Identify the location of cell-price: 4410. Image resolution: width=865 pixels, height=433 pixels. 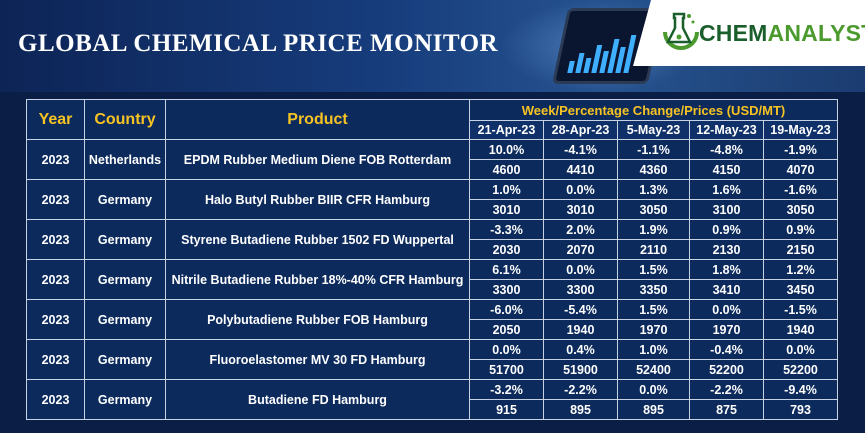
(580, 169).